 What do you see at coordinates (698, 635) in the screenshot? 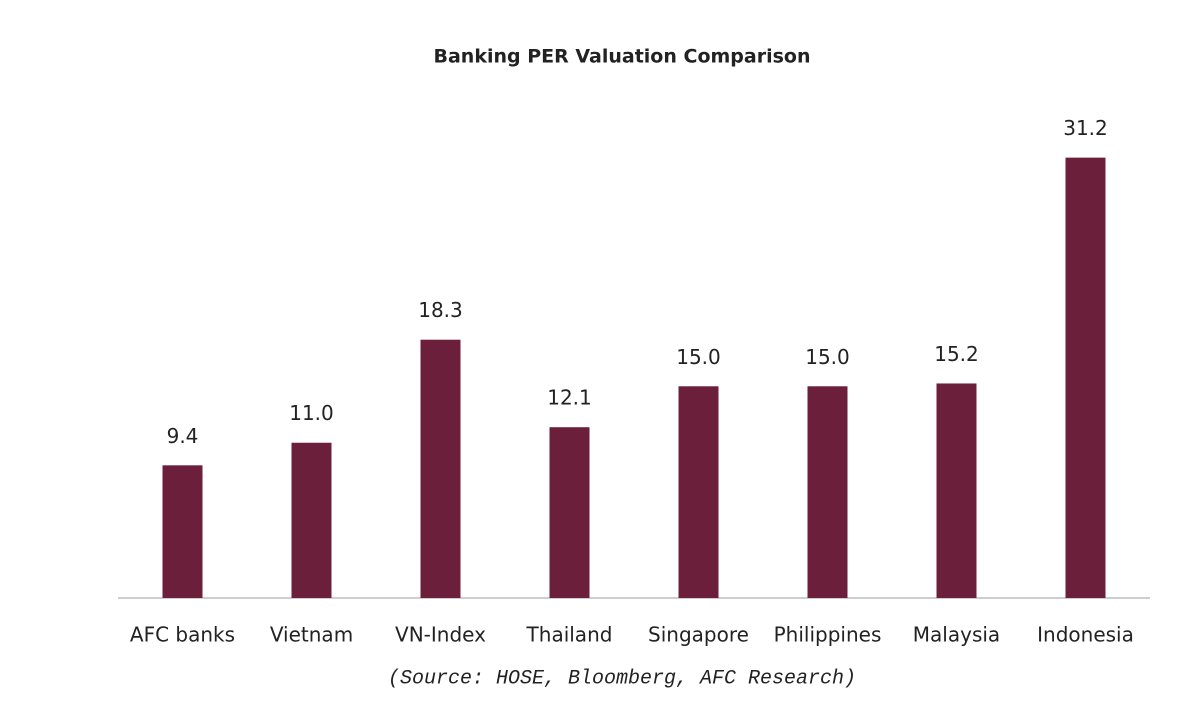
I see `x-tick-label: Singapore` at bounding box center [698, 635].